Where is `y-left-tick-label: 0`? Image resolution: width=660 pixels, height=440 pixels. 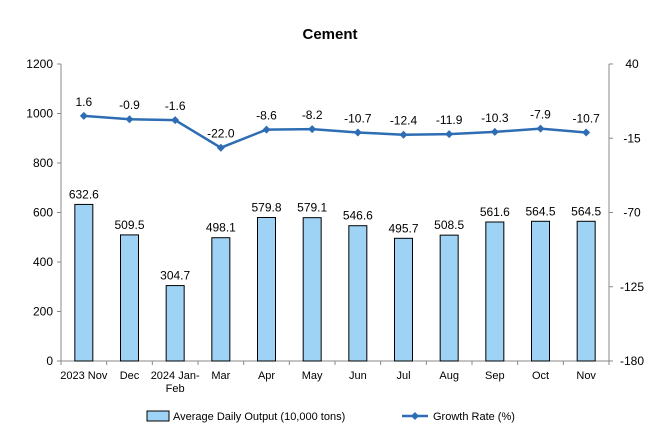 y-left-tick-label: 0 is located at coordinates (49, 361).